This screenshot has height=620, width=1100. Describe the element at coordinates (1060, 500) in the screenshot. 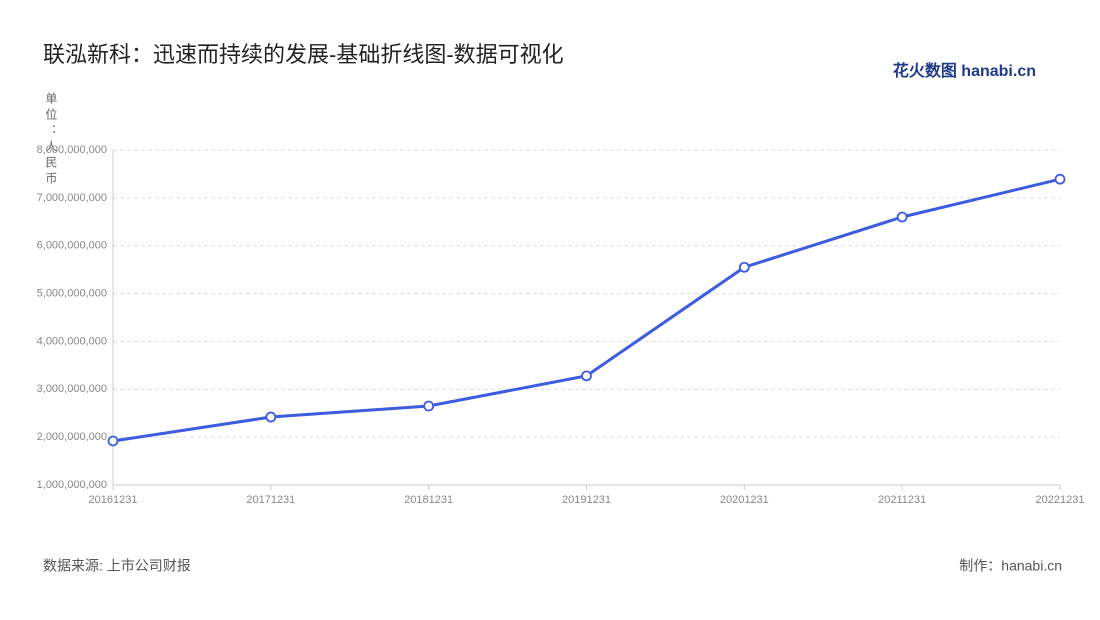

I see `x-tick-label: 20221231` at that location.